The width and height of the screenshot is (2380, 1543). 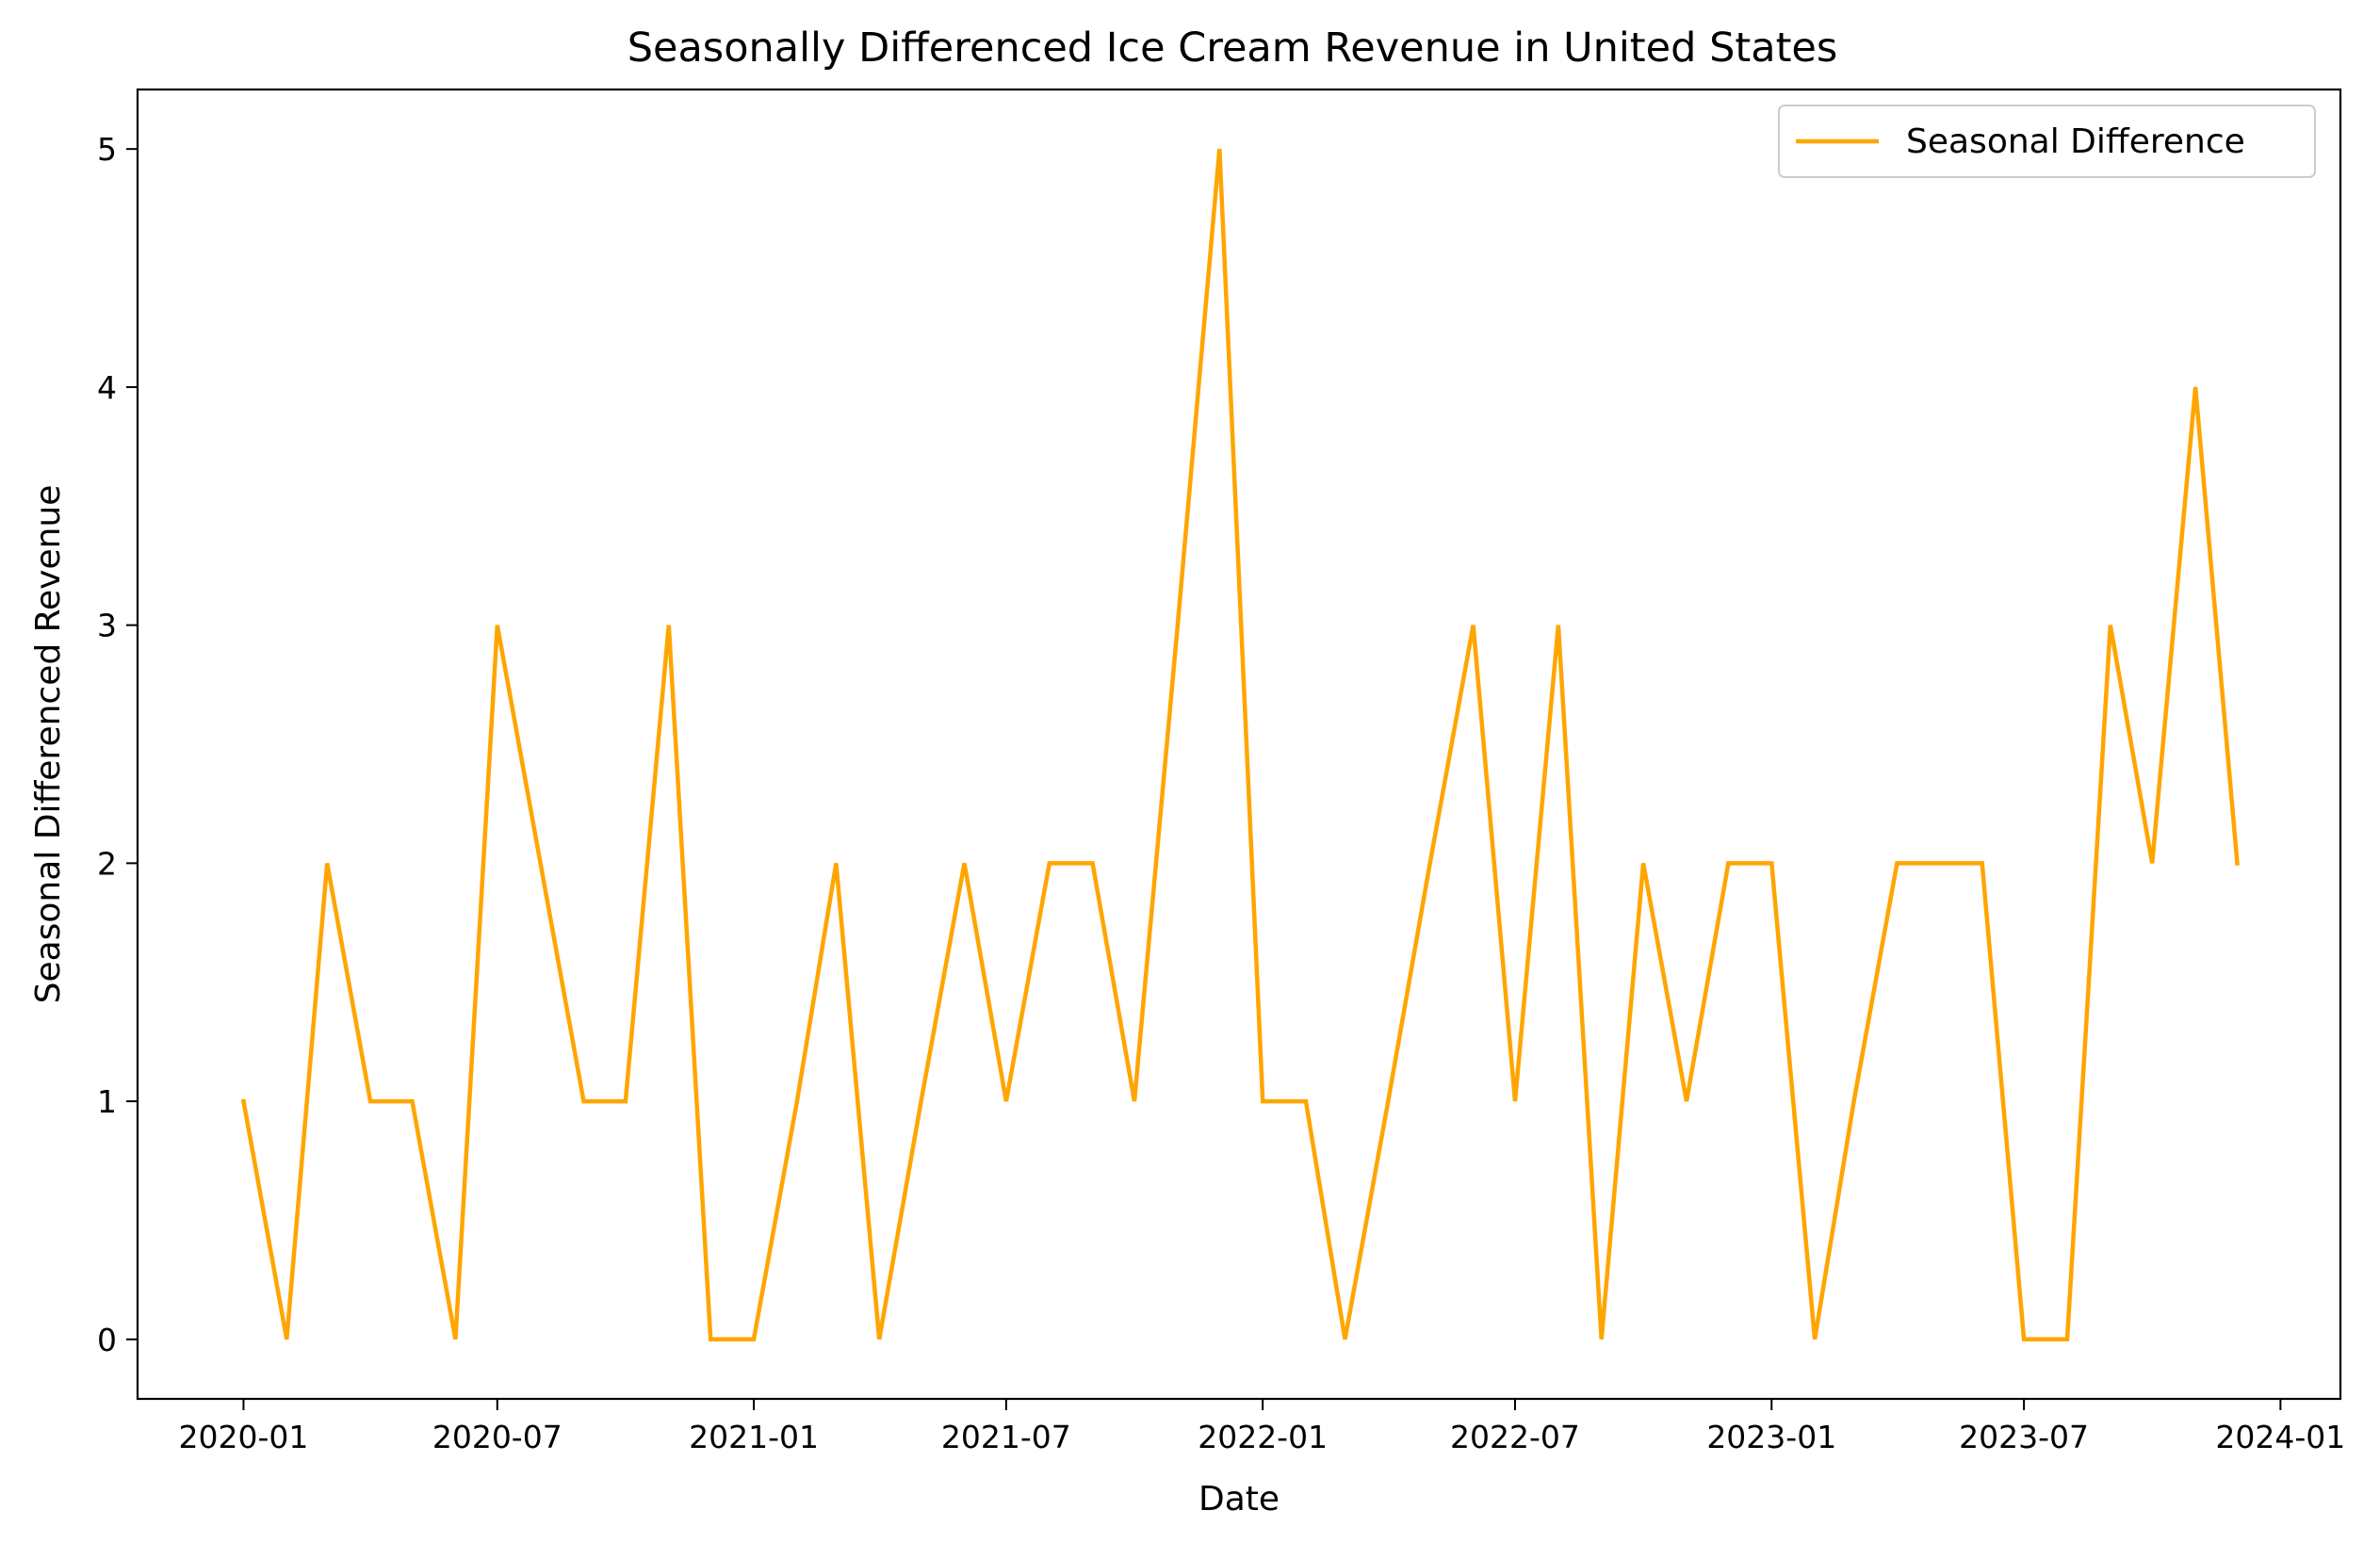 I want to click on x-tick-label: 2020-01, so click(x=244, y=1437).